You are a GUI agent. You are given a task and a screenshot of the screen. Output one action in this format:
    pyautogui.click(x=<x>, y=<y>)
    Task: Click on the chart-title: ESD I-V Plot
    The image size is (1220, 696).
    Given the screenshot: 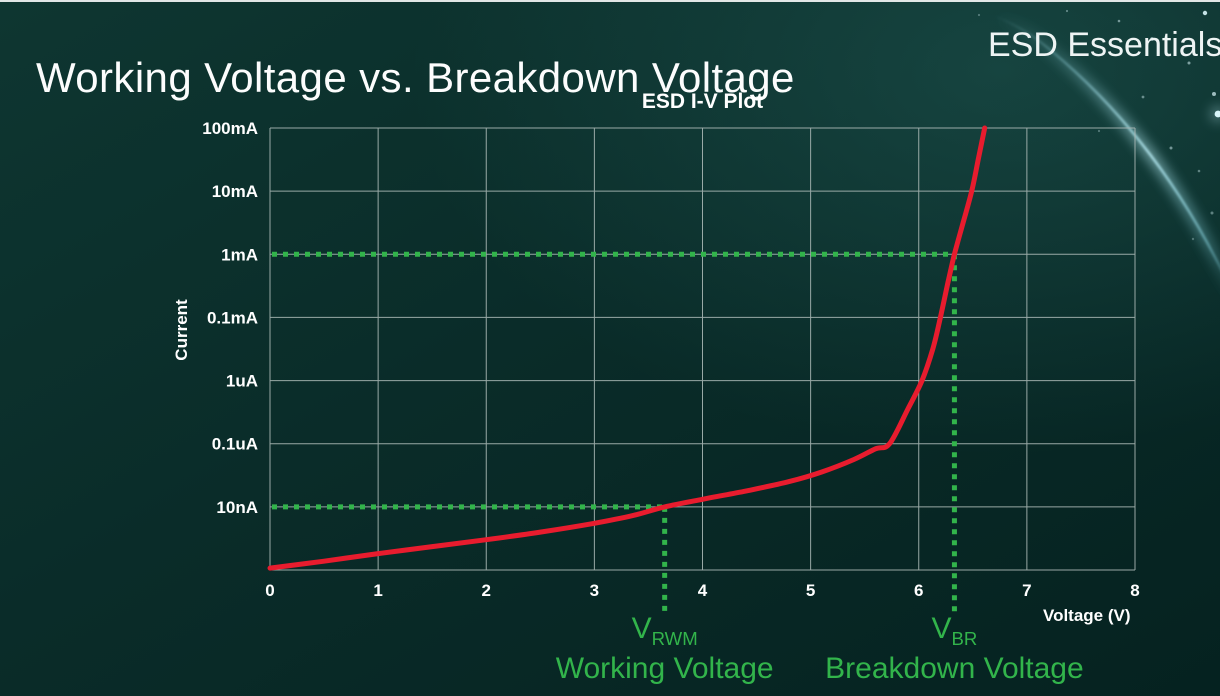 What is the action you would take?
    pyautogui.click(x=702, y=101)
    